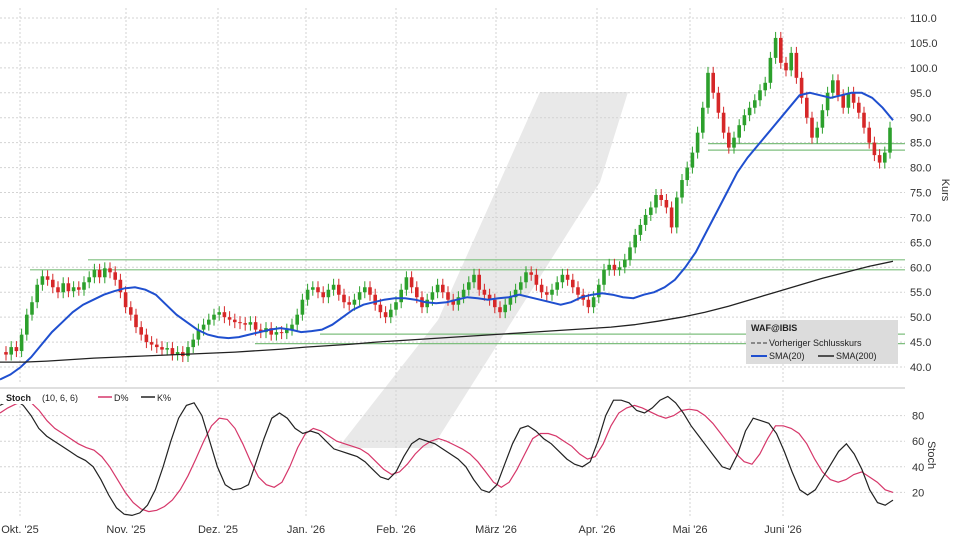 Image resolution: width=960 pixels, height=540 pixels. Describe the element at coordinates (918, 442) in the screenshot. I see `stoch-y-tick-label: 60` at that location.